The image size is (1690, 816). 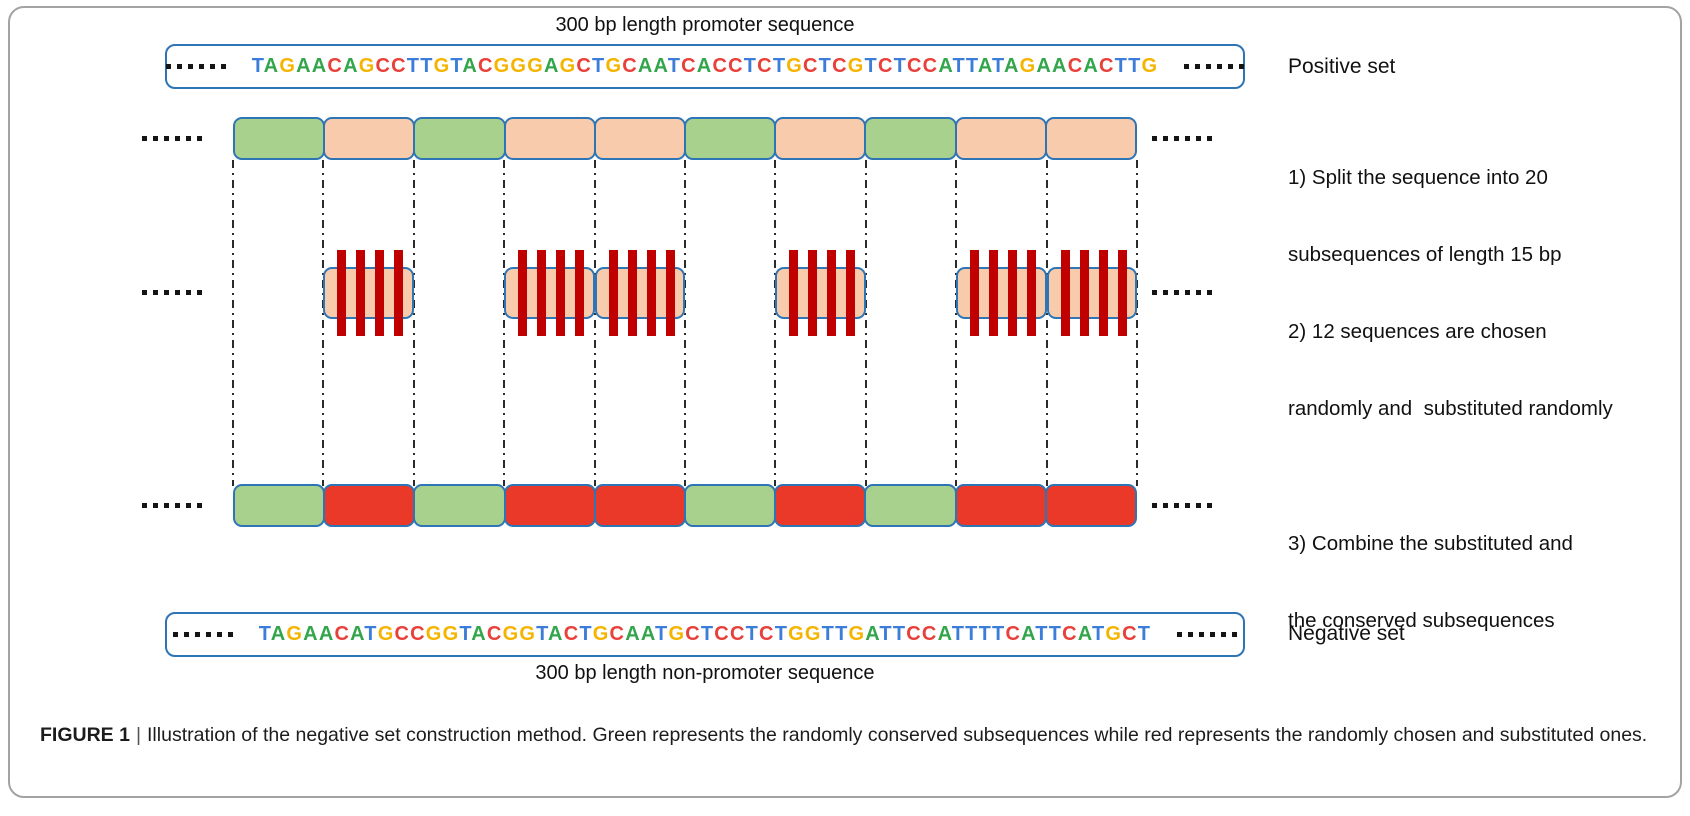 What do you see at coordinates (85, 735) in the screenshot?
I see `figure-caption-tag: FIGURE 1` at bounding box center [85, 735].